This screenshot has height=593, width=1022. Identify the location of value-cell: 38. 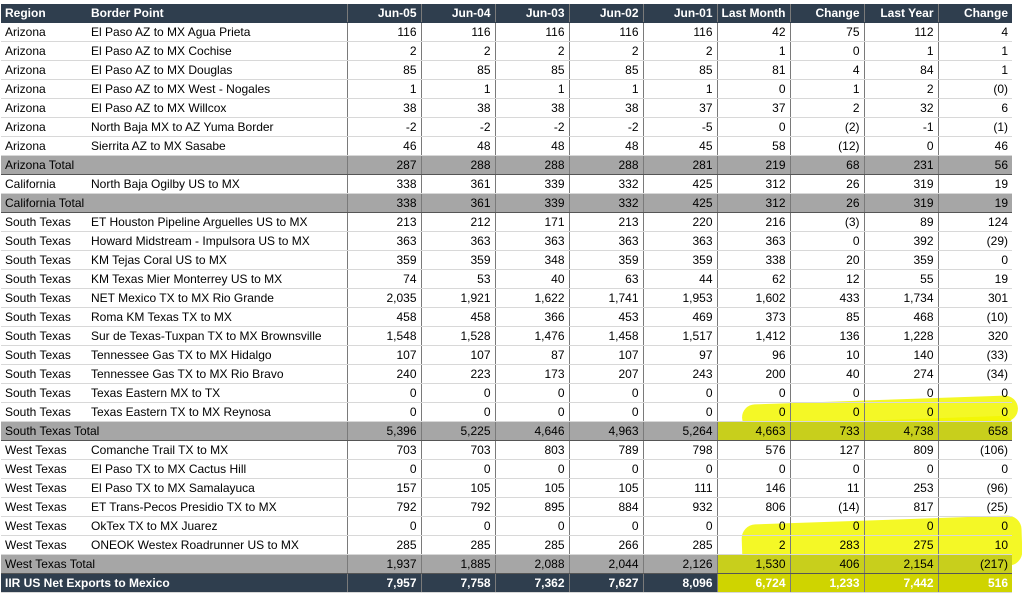
(605, 108).